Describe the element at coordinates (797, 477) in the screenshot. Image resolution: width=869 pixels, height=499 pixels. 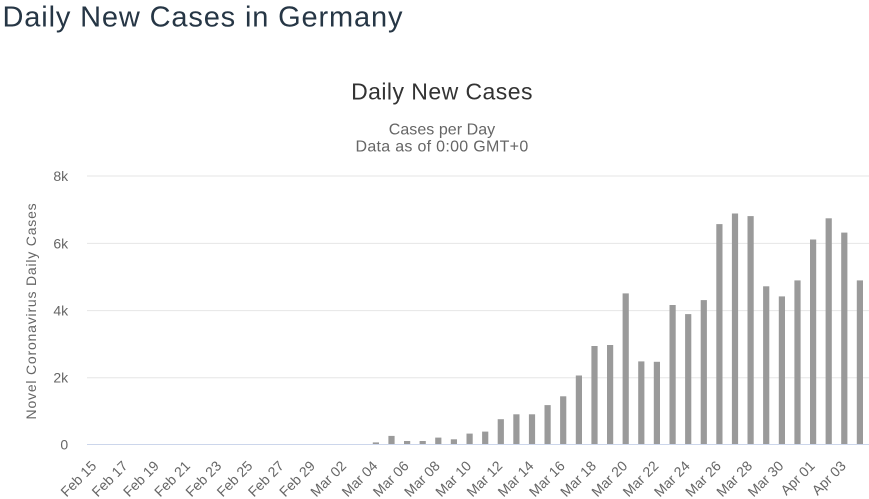
I see `svg-text: Apr 01` at that location.